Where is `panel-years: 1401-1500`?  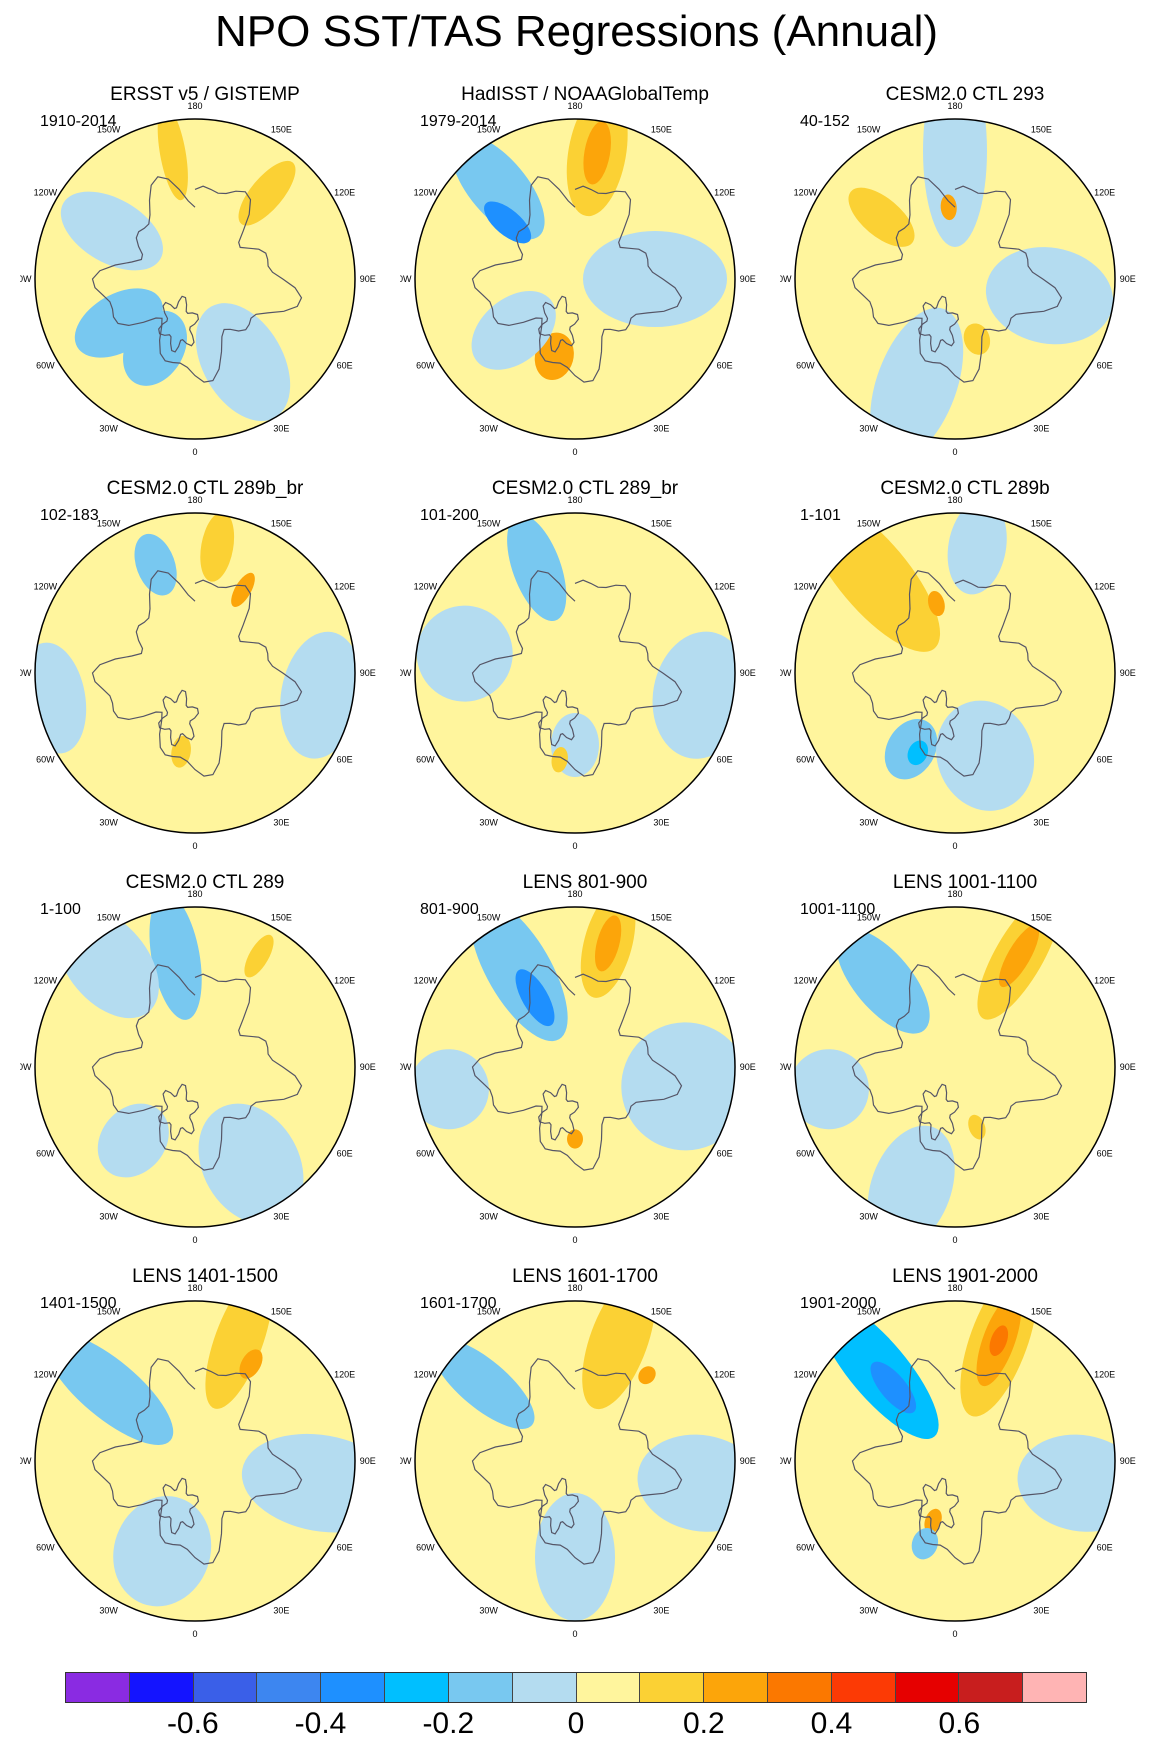 panel-years: 1401-1500 is located at coordinates (78, 1303).